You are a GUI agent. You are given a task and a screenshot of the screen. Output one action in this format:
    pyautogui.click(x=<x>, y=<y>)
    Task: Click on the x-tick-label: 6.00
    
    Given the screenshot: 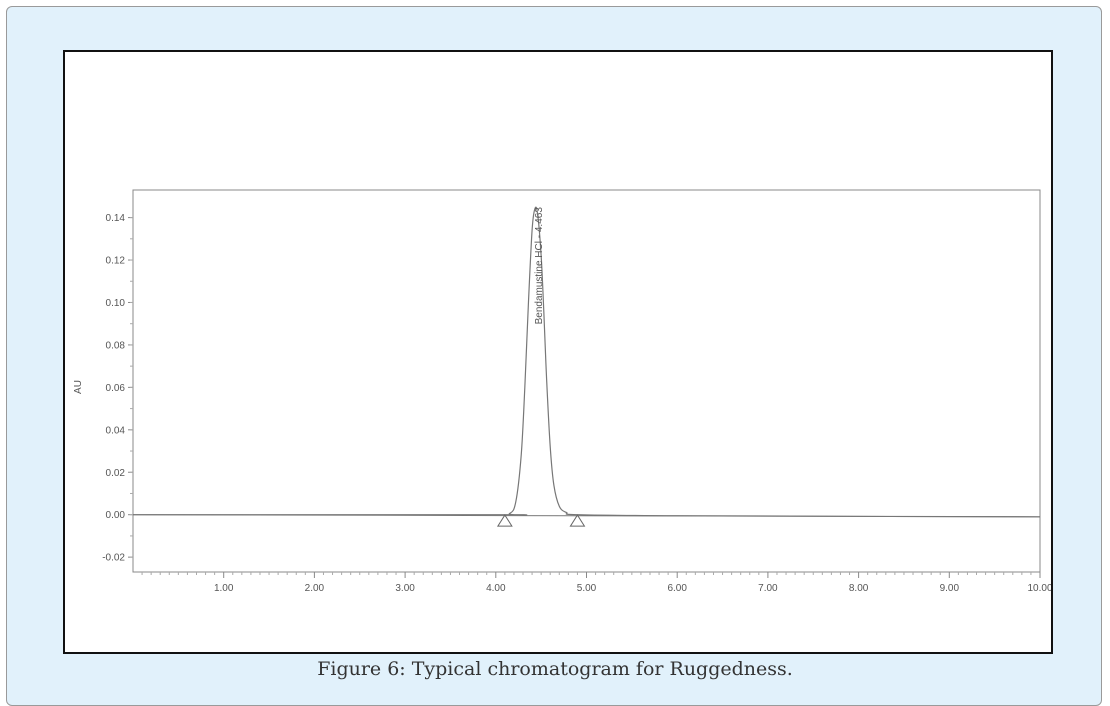 What is the action you would take?
    pyautogui.click(x=677, y=588)
    